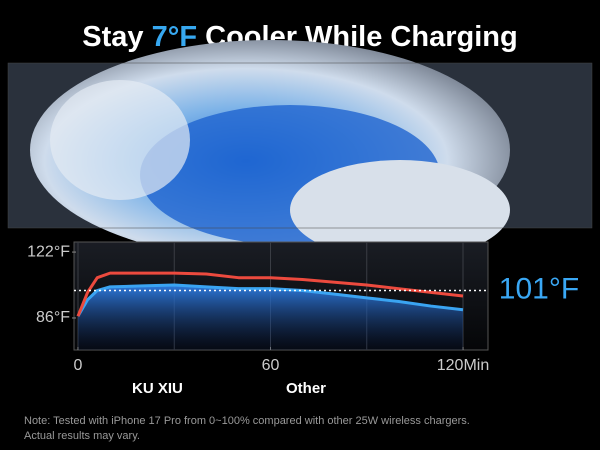  What do you see at coordinates (78, 365) in the screenshot?
I see `x-tick-label: 0` at bounding box center [78, 365].